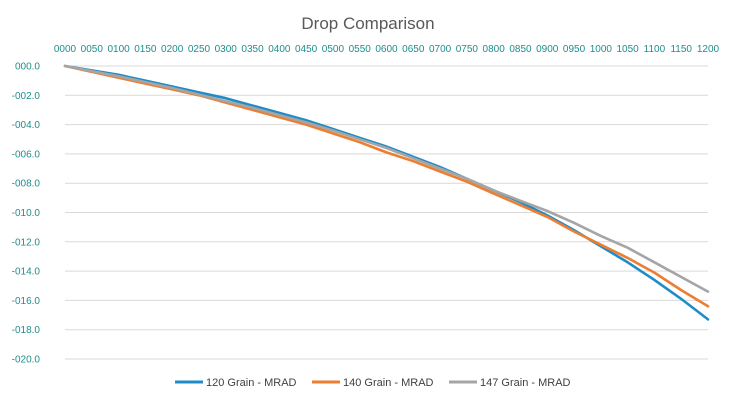  What do you see at coordinates (467, 49) in the screenshot?
I see `x-tick-label: 0750` at bounding box center [467, 49].